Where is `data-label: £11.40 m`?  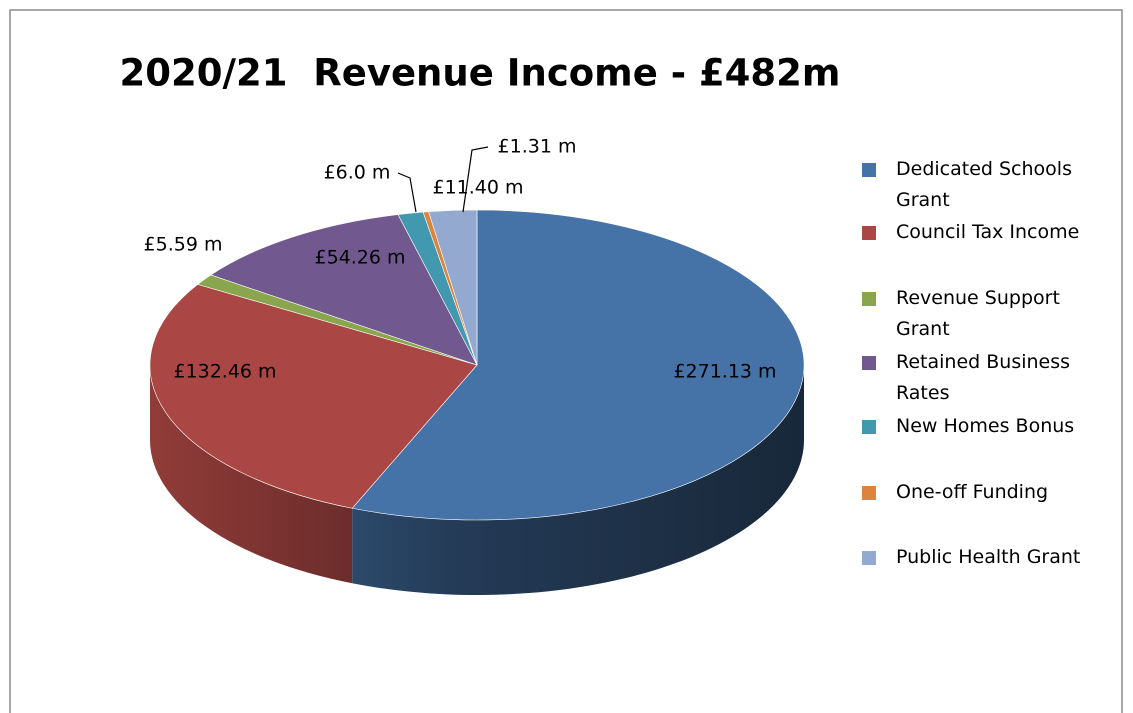 data-label: £11.40 m is located at coordinates (477, 188).